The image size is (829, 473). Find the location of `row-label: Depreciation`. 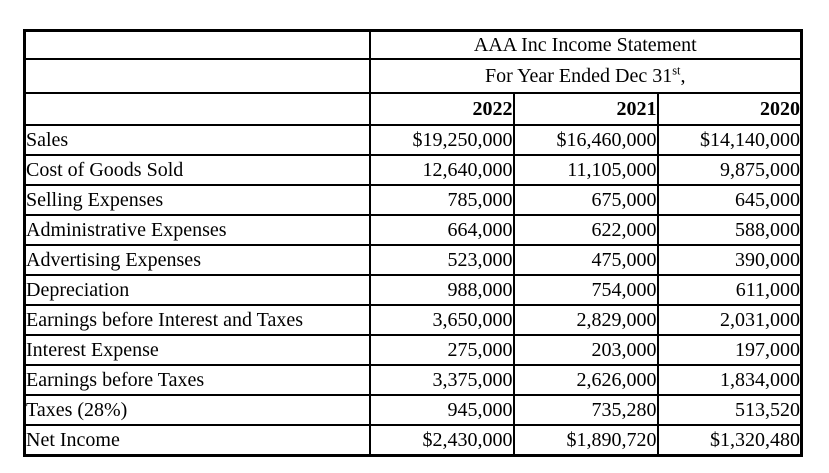

row-label: Depreciation is located at coordinates (197, 290).